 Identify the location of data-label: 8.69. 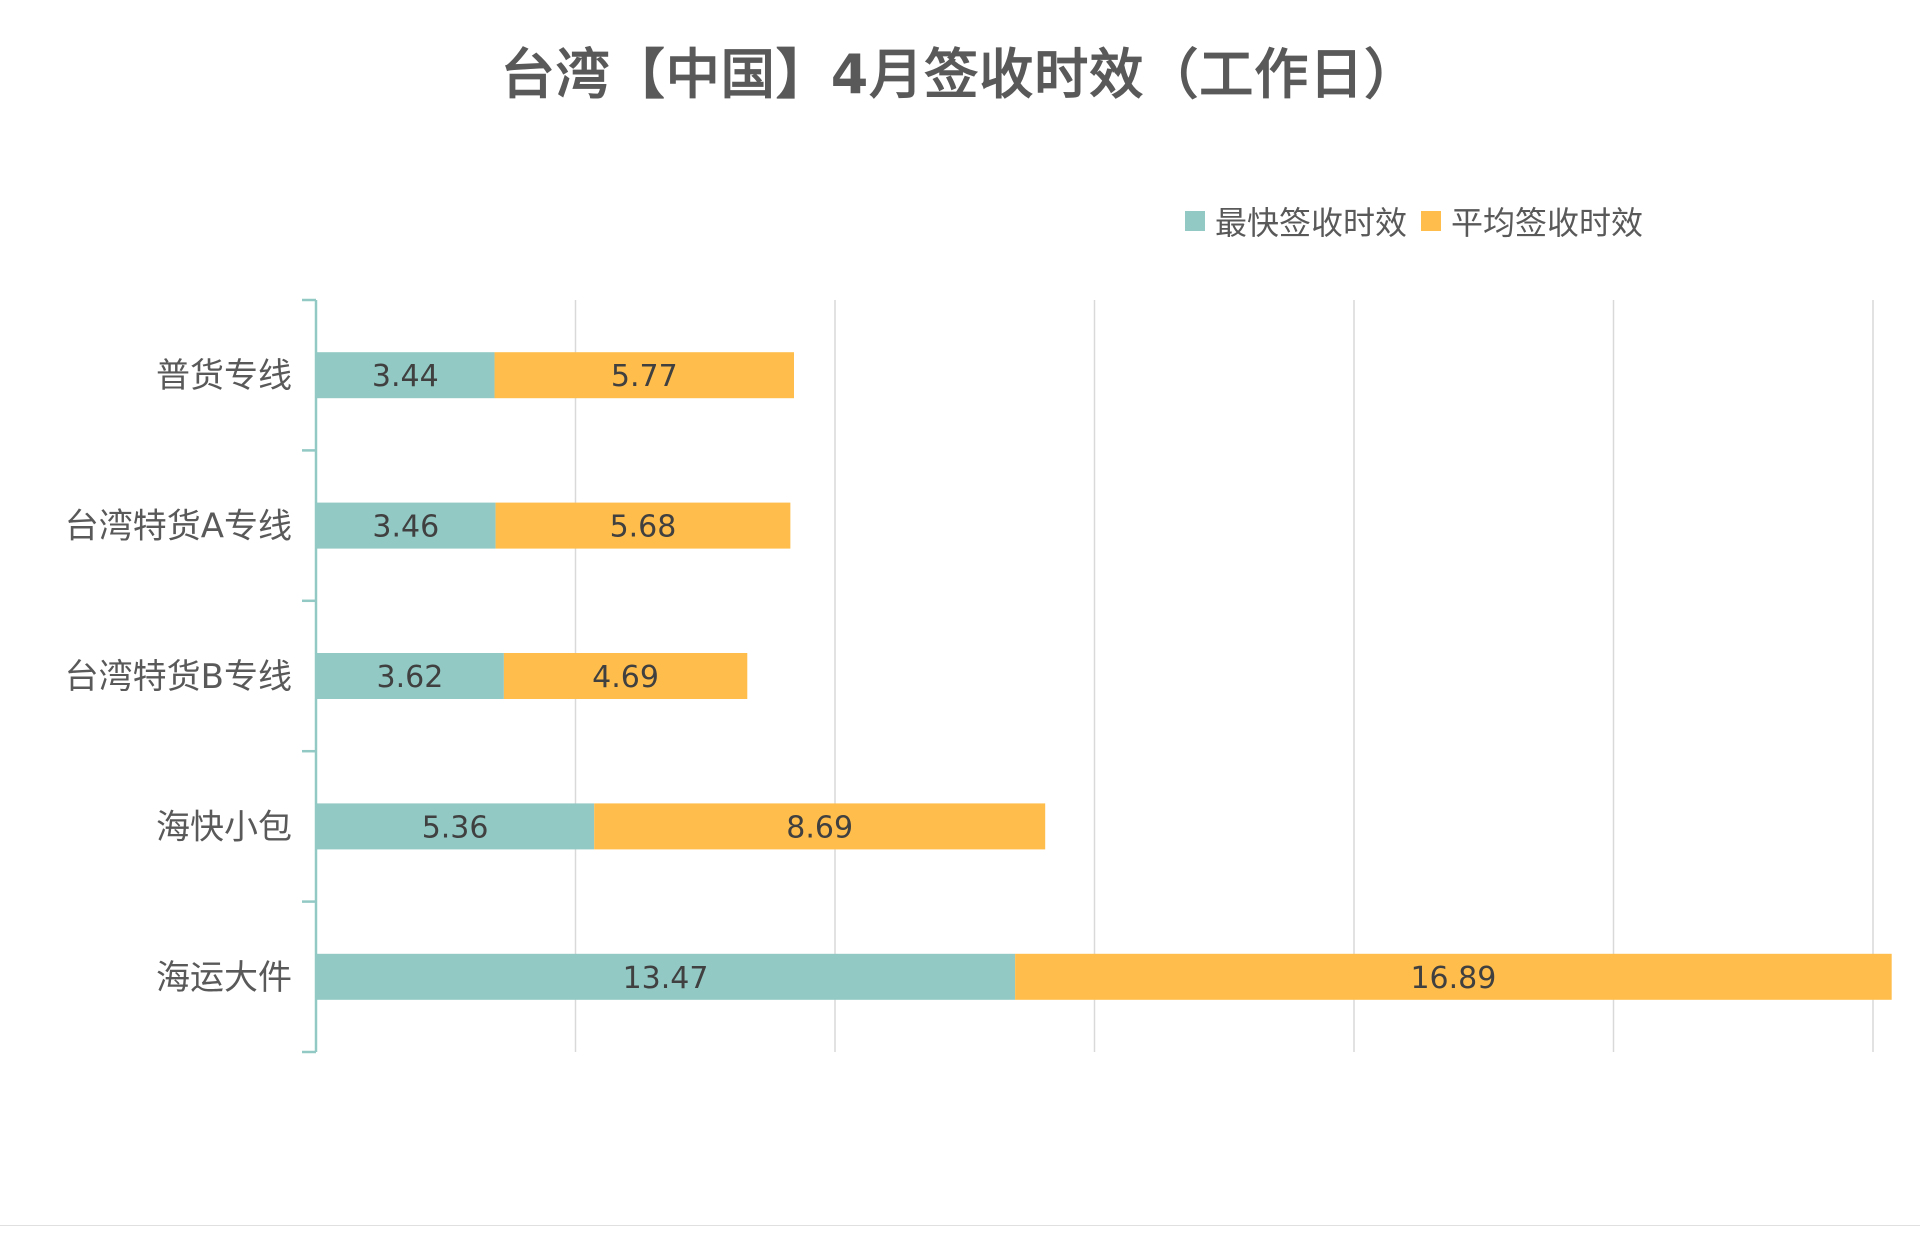
(819, 827).